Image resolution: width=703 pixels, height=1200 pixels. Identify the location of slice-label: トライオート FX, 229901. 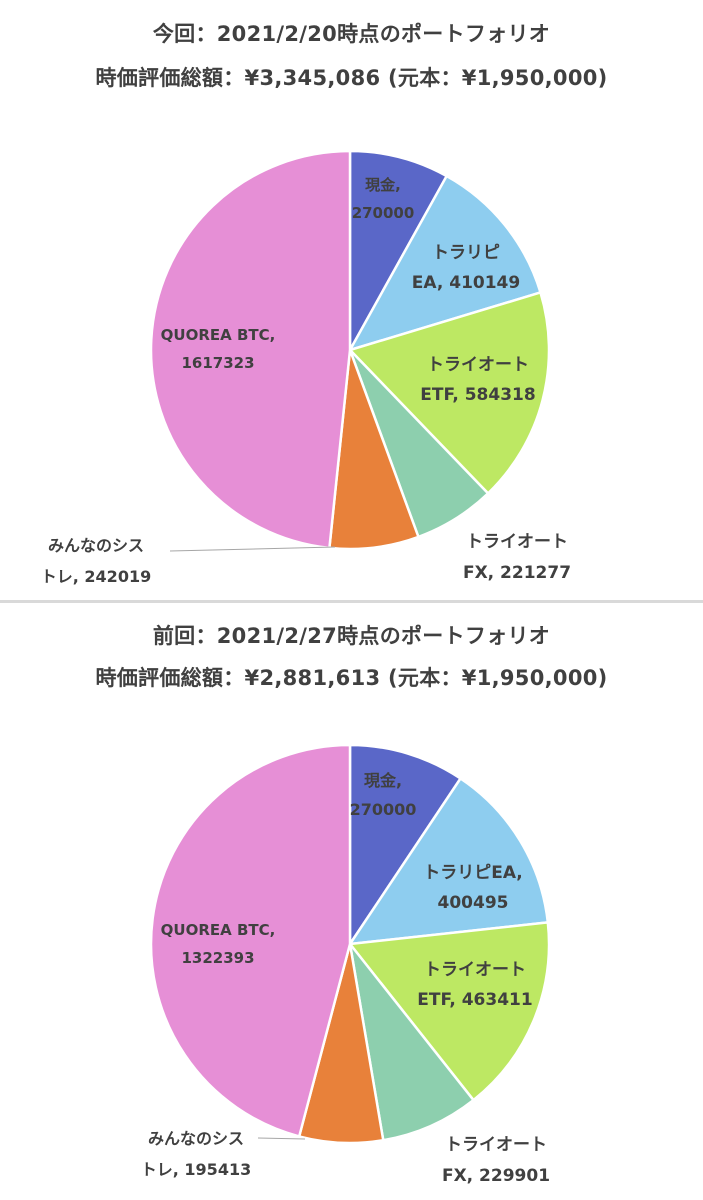
(496, 1160).